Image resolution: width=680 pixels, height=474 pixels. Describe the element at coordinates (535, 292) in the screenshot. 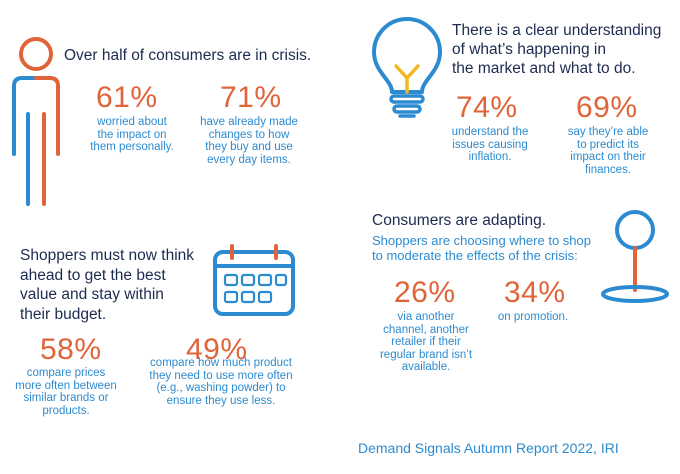

I see `adapting-stat-34-value: 34%` at that location.